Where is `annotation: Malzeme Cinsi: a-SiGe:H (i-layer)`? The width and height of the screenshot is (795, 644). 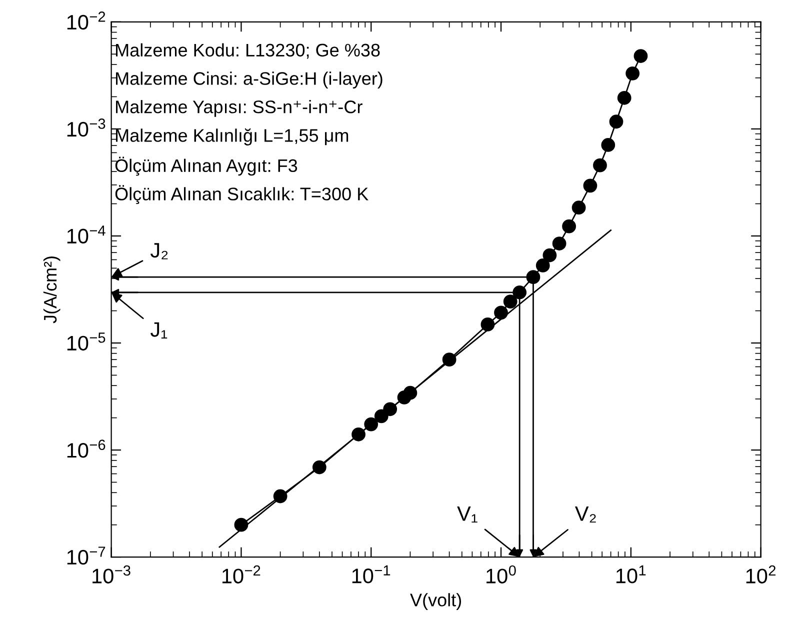
annotation: Malzeme Cinsi: a-SiGe:H (i-layer) is located at coordinates (249, 80).